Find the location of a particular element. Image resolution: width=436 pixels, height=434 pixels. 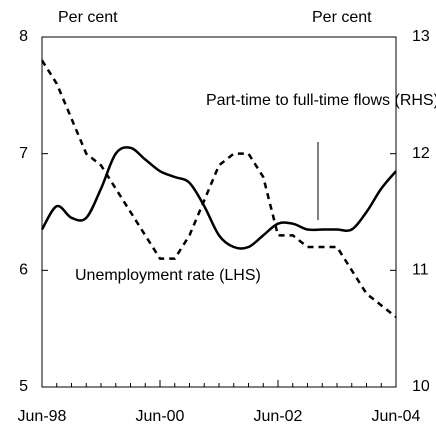

y2-tick-label: 11 is located at coordinates (420, 270).